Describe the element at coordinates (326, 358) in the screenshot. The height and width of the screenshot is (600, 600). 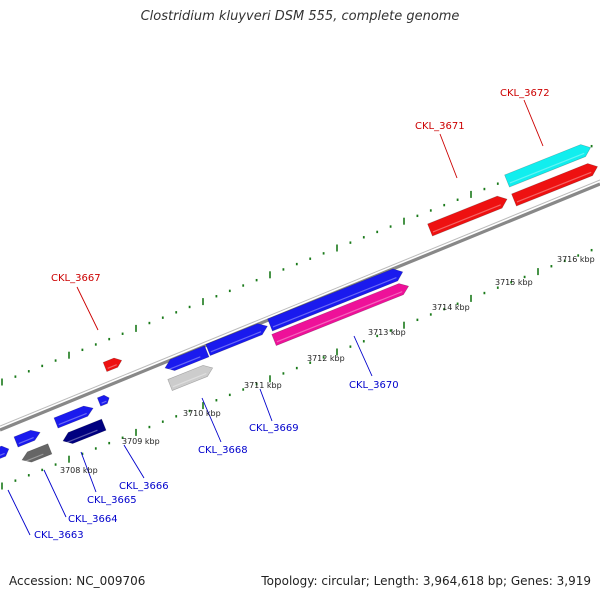
I see `scale-label: 3712 kbp` at that location.